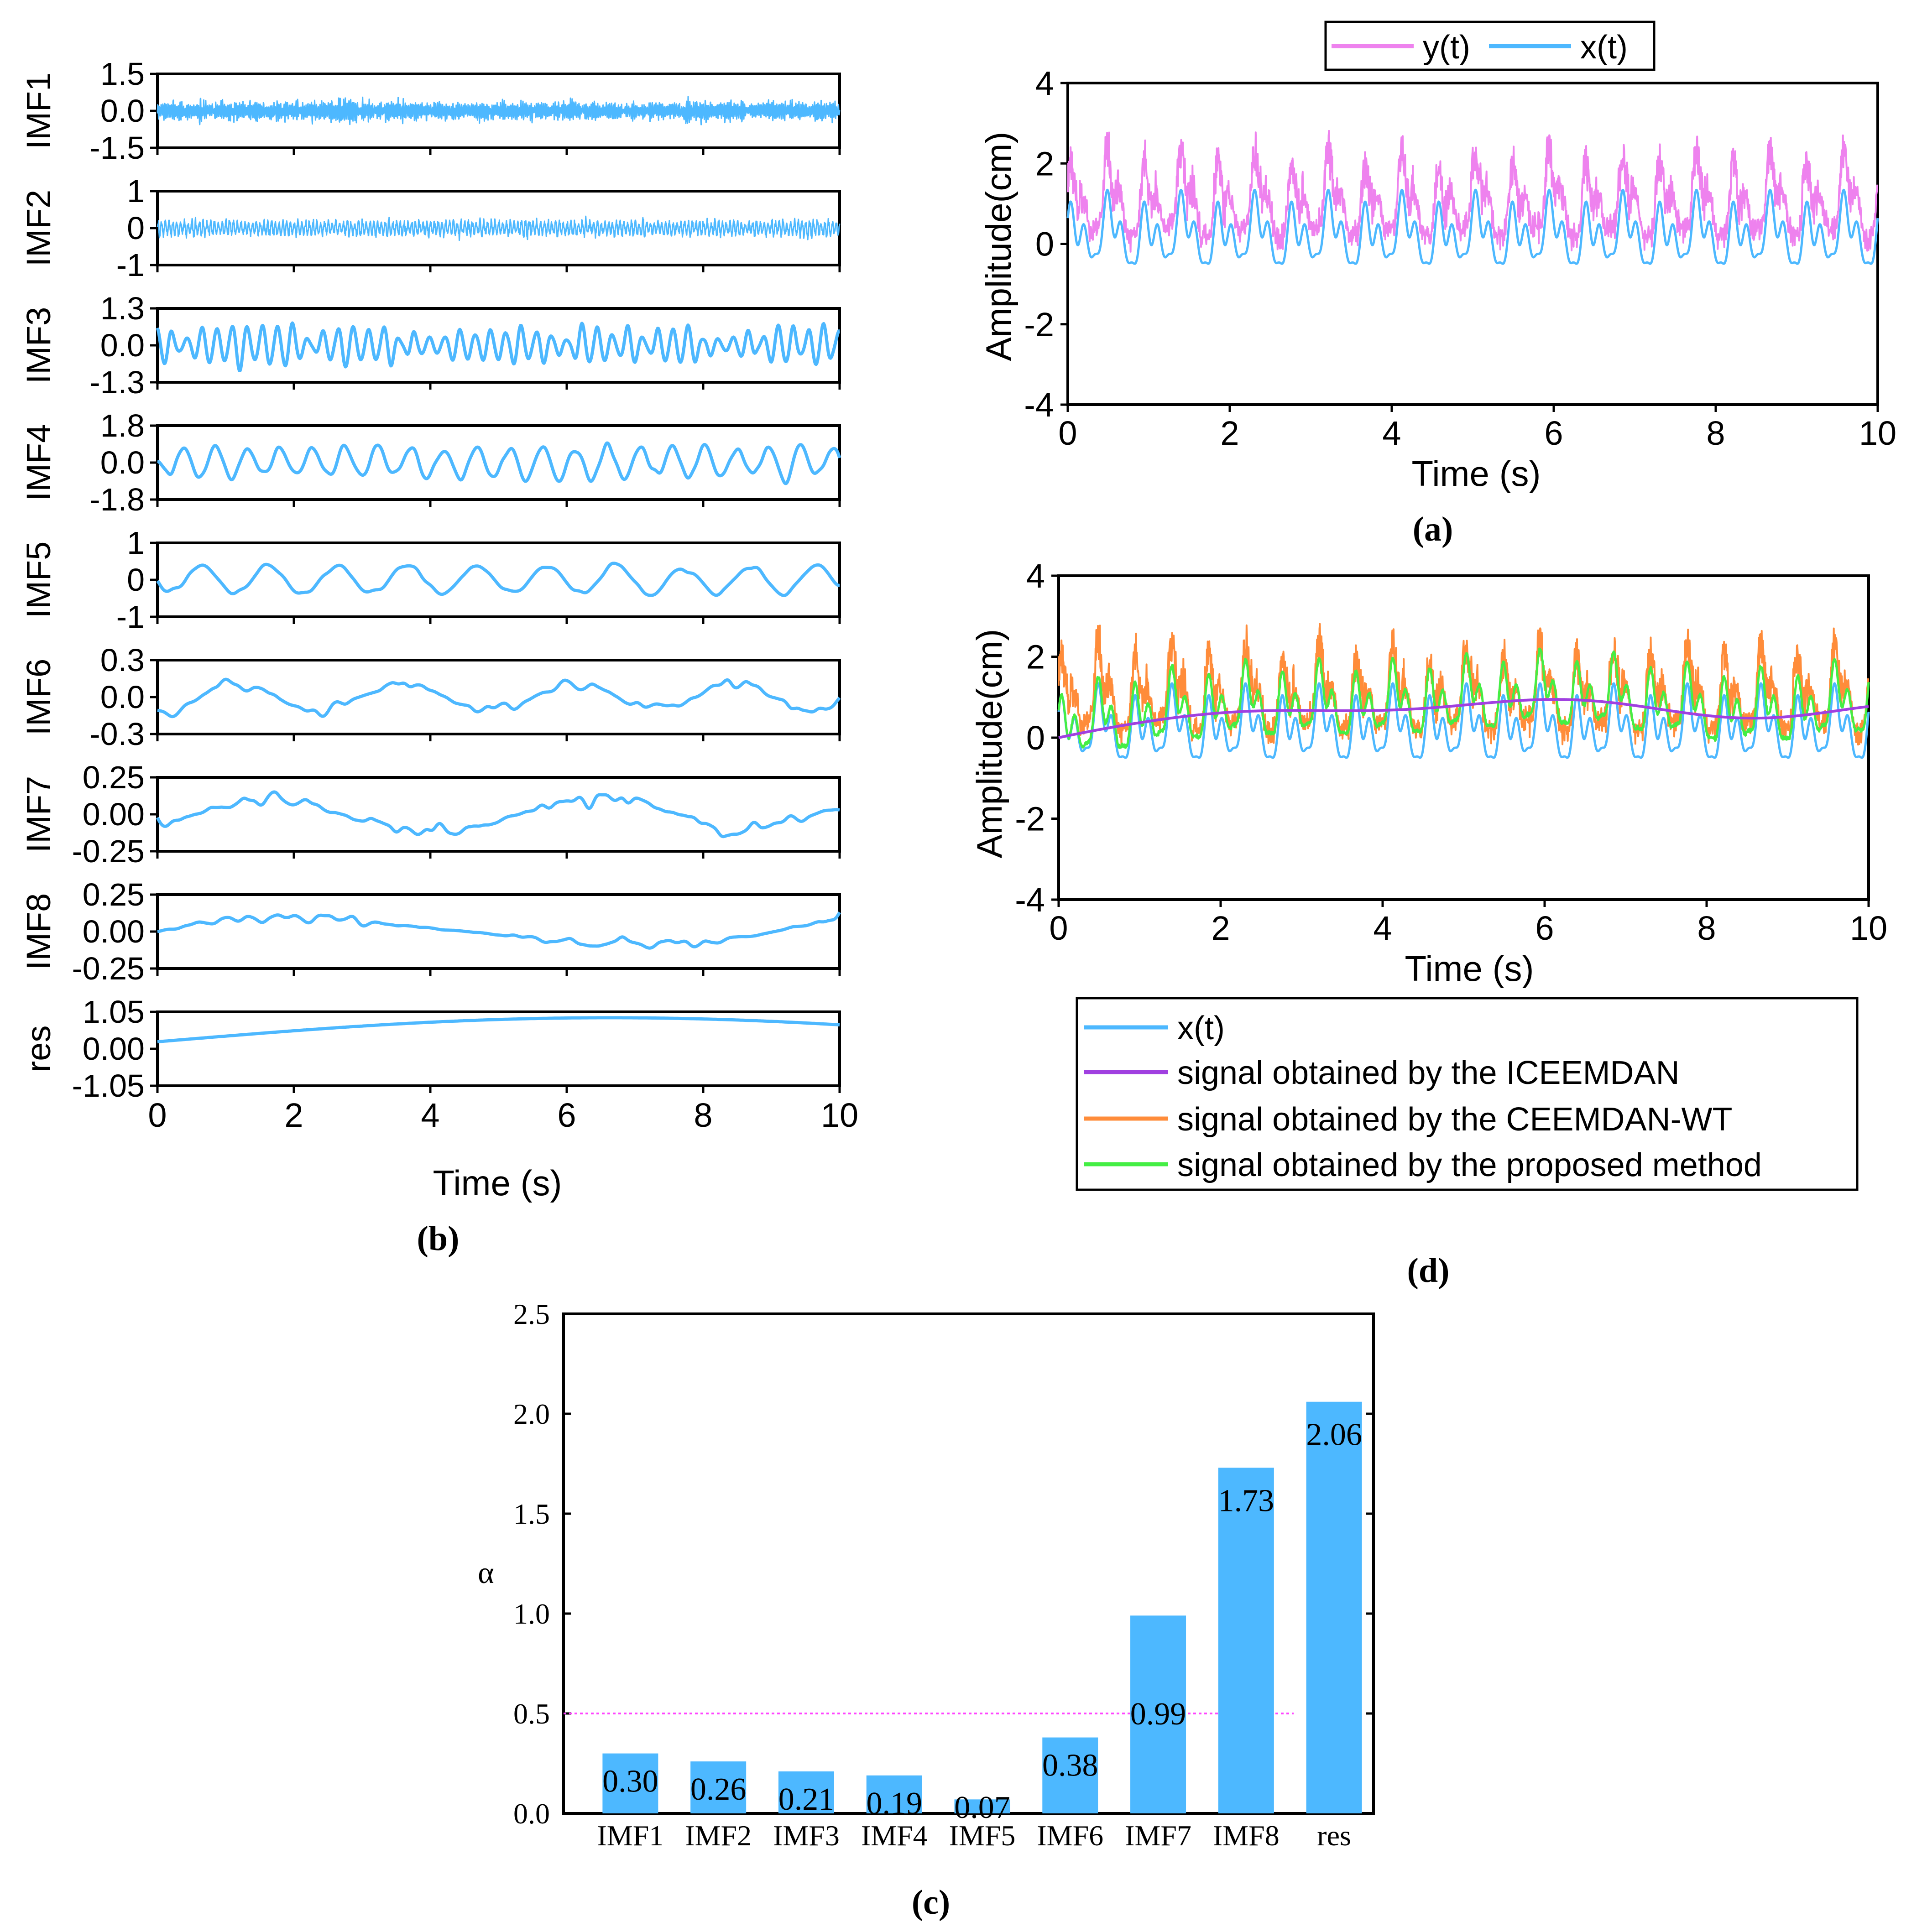  I want to click on imf-name-label: IMF1, so click(38, 112).